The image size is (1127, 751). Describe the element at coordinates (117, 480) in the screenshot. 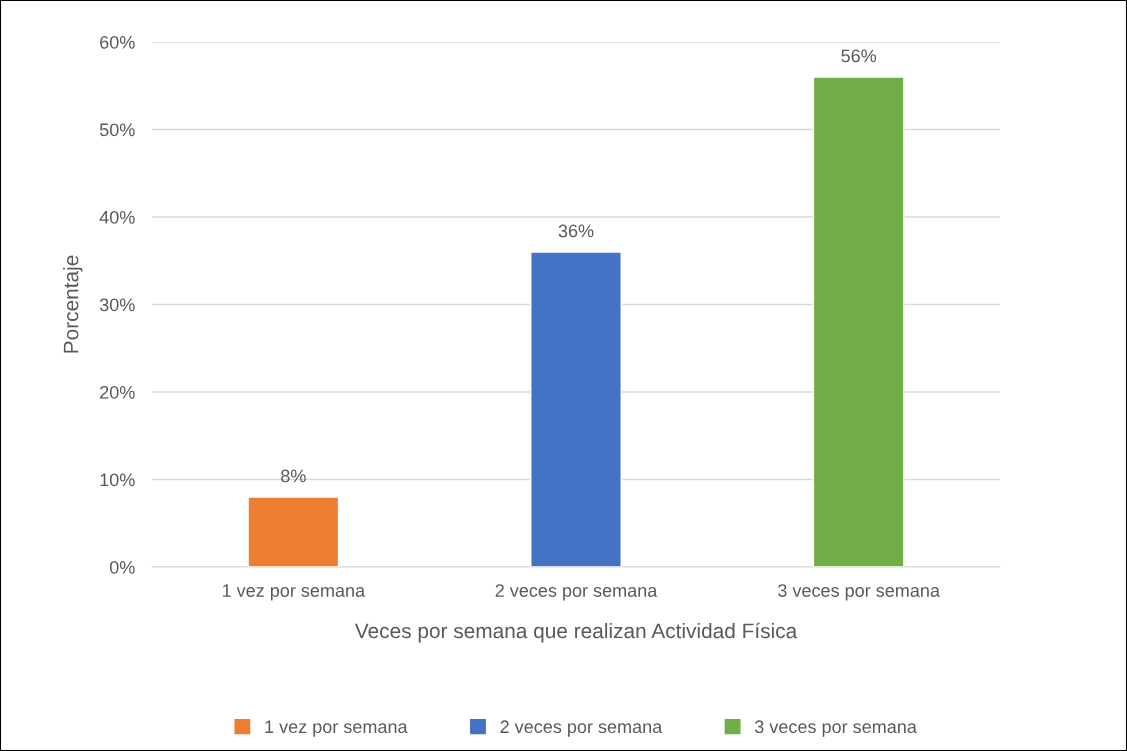

I see `y-tick-label: 10%` at that location.